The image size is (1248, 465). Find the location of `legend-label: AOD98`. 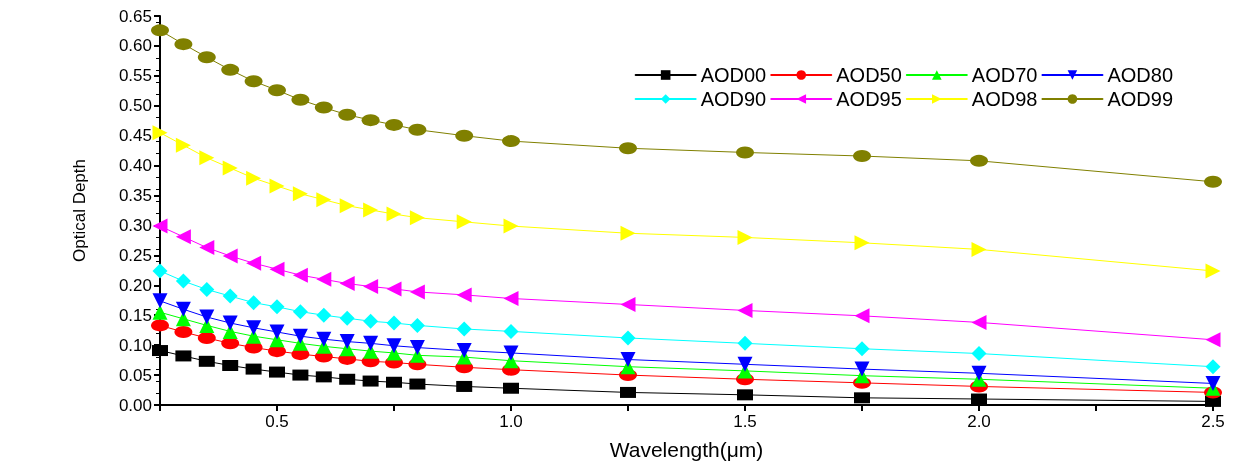

legend-label: AOD98 is located at coordinates (1004, 99).